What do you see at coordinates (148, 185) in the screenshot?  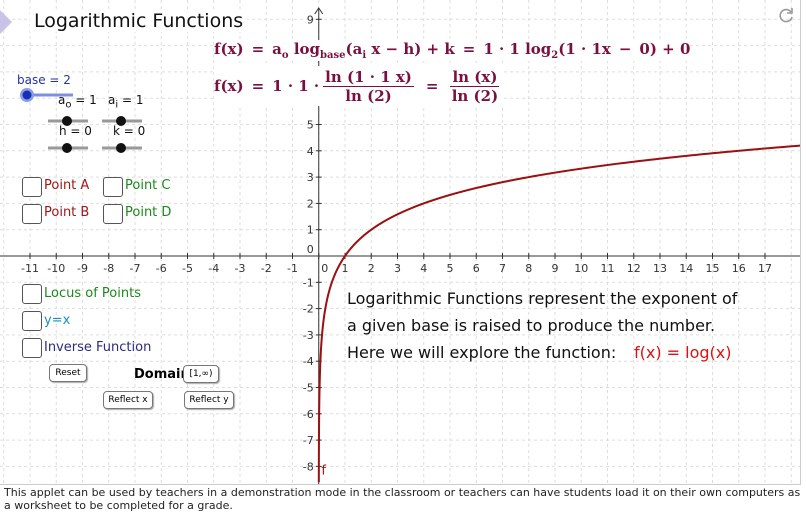 I see `checkbox-label: Point C` at bounding box center [148, 185].